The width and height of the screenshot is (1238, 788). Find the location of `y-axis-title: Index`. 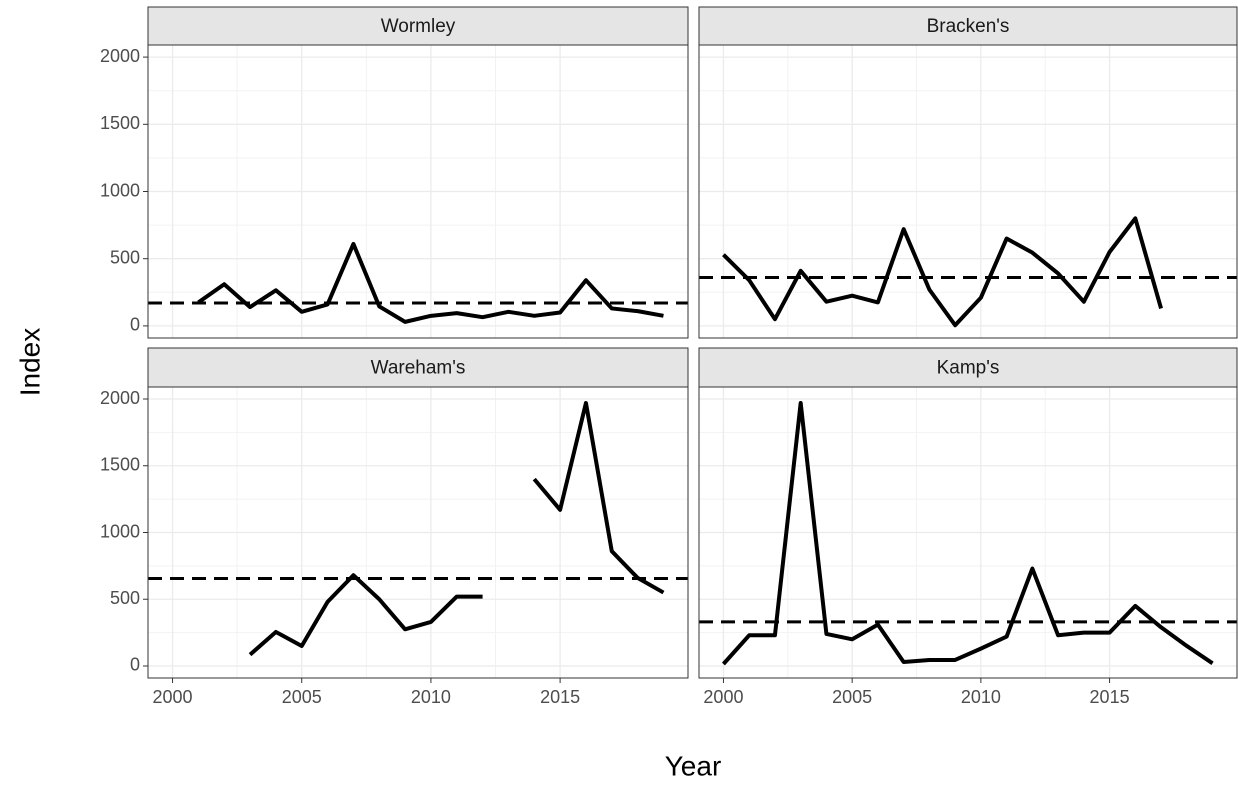

y-axis-title: Index is located at coordinates (29, 362).